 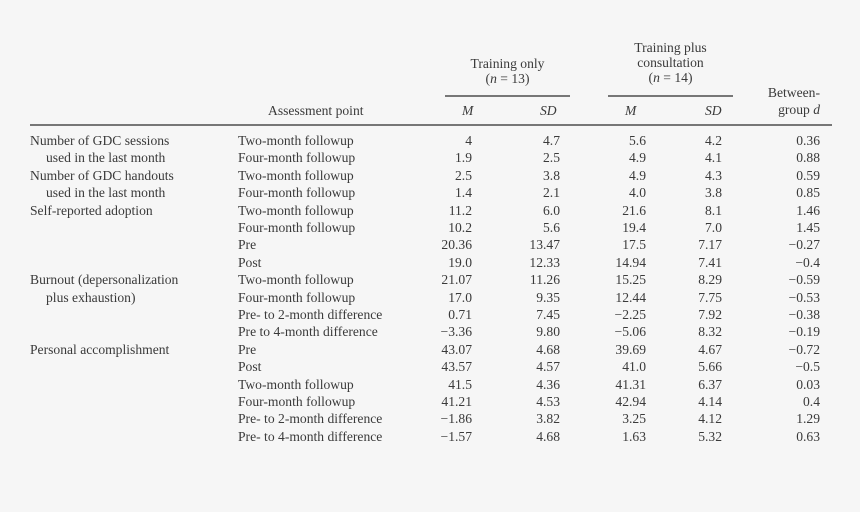 I want to click on between-d-cell: −0.38, so click(x=804, y=314).